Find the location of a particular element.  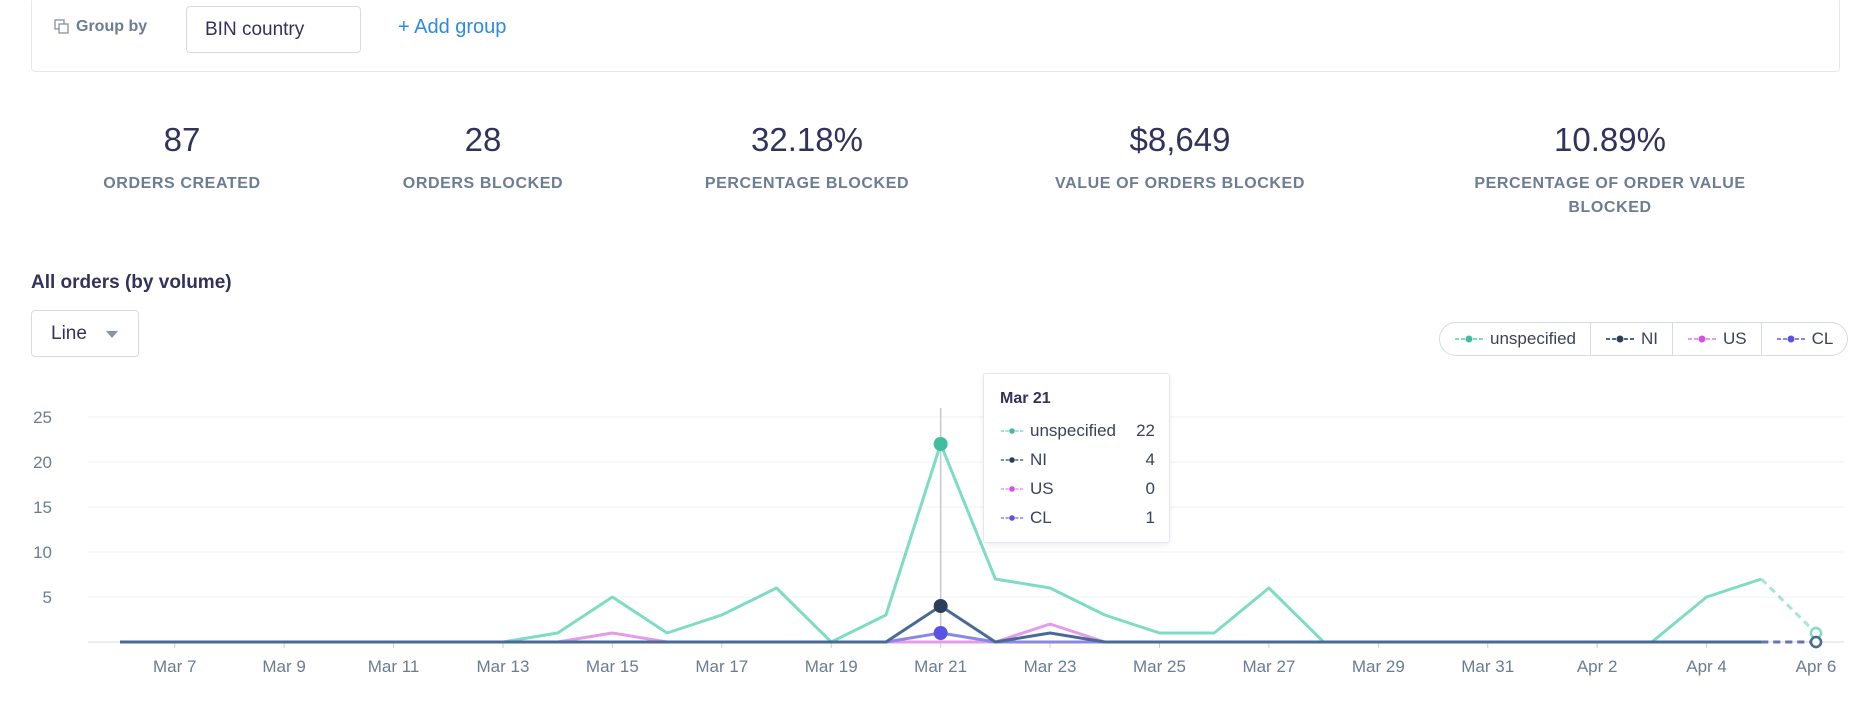

x-tick-label: Mar 31 is located at coordinates (1487, 666).